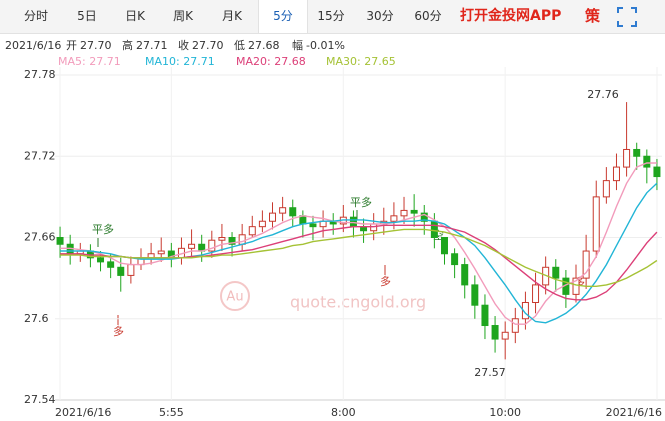 The width and height of the screenshot is (665, 421). I want to click on low-label: 27.57, so click(490, 372).